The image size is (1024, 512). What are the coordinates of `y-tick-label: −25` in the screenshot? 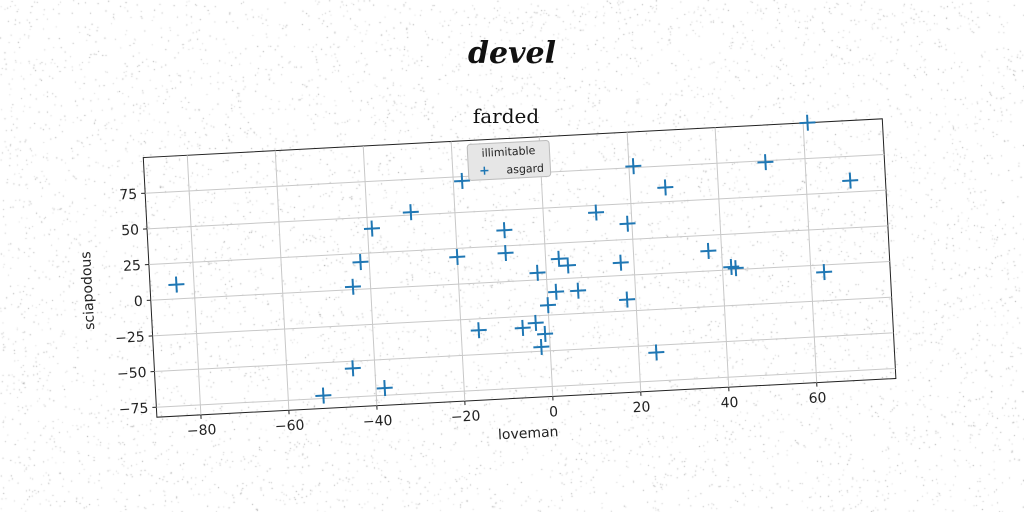 It's located at (130, 338).